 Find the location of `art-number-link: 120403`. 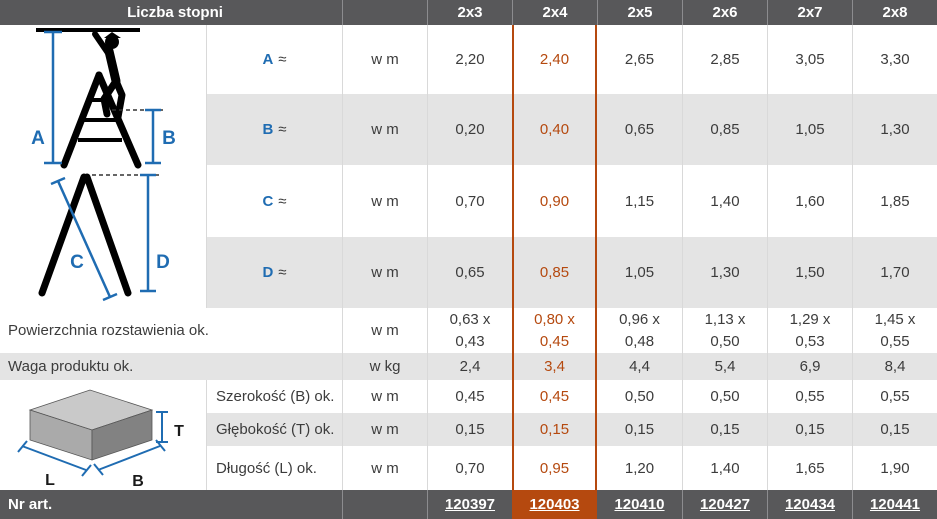

art-number-link: 120403 is located at coordinates (554, 504).